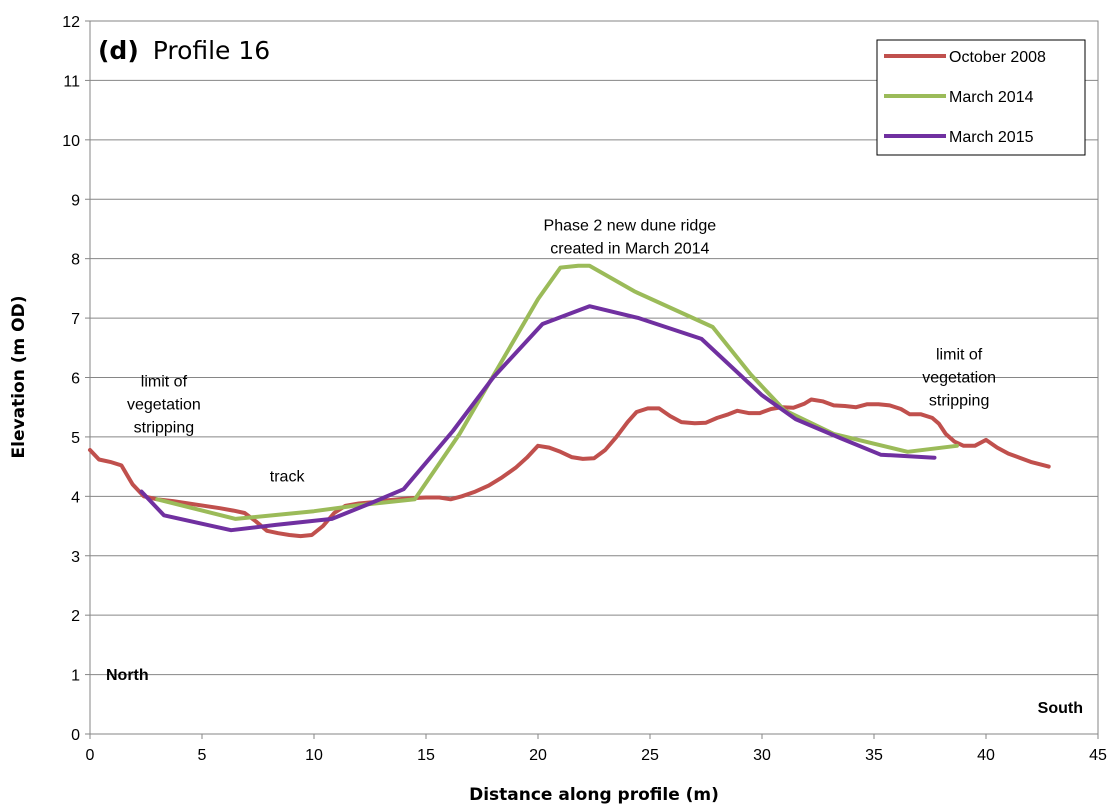 Image resolution: width=1117 pixels, height=808 pixels. Describe the element at coordinates (874, 755) in the screenshot. I see `x-tick-label: 35` at that location.